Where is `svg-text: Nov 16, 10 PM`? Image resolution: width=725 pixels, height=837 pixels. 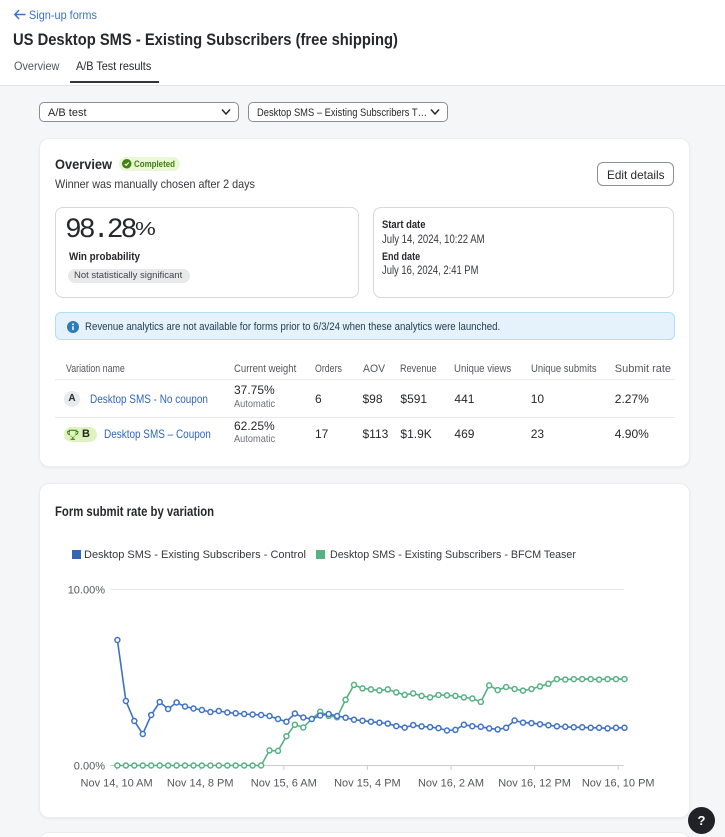 svg-text: Nov 16, 10 PM is located at coordinates (618, 784).